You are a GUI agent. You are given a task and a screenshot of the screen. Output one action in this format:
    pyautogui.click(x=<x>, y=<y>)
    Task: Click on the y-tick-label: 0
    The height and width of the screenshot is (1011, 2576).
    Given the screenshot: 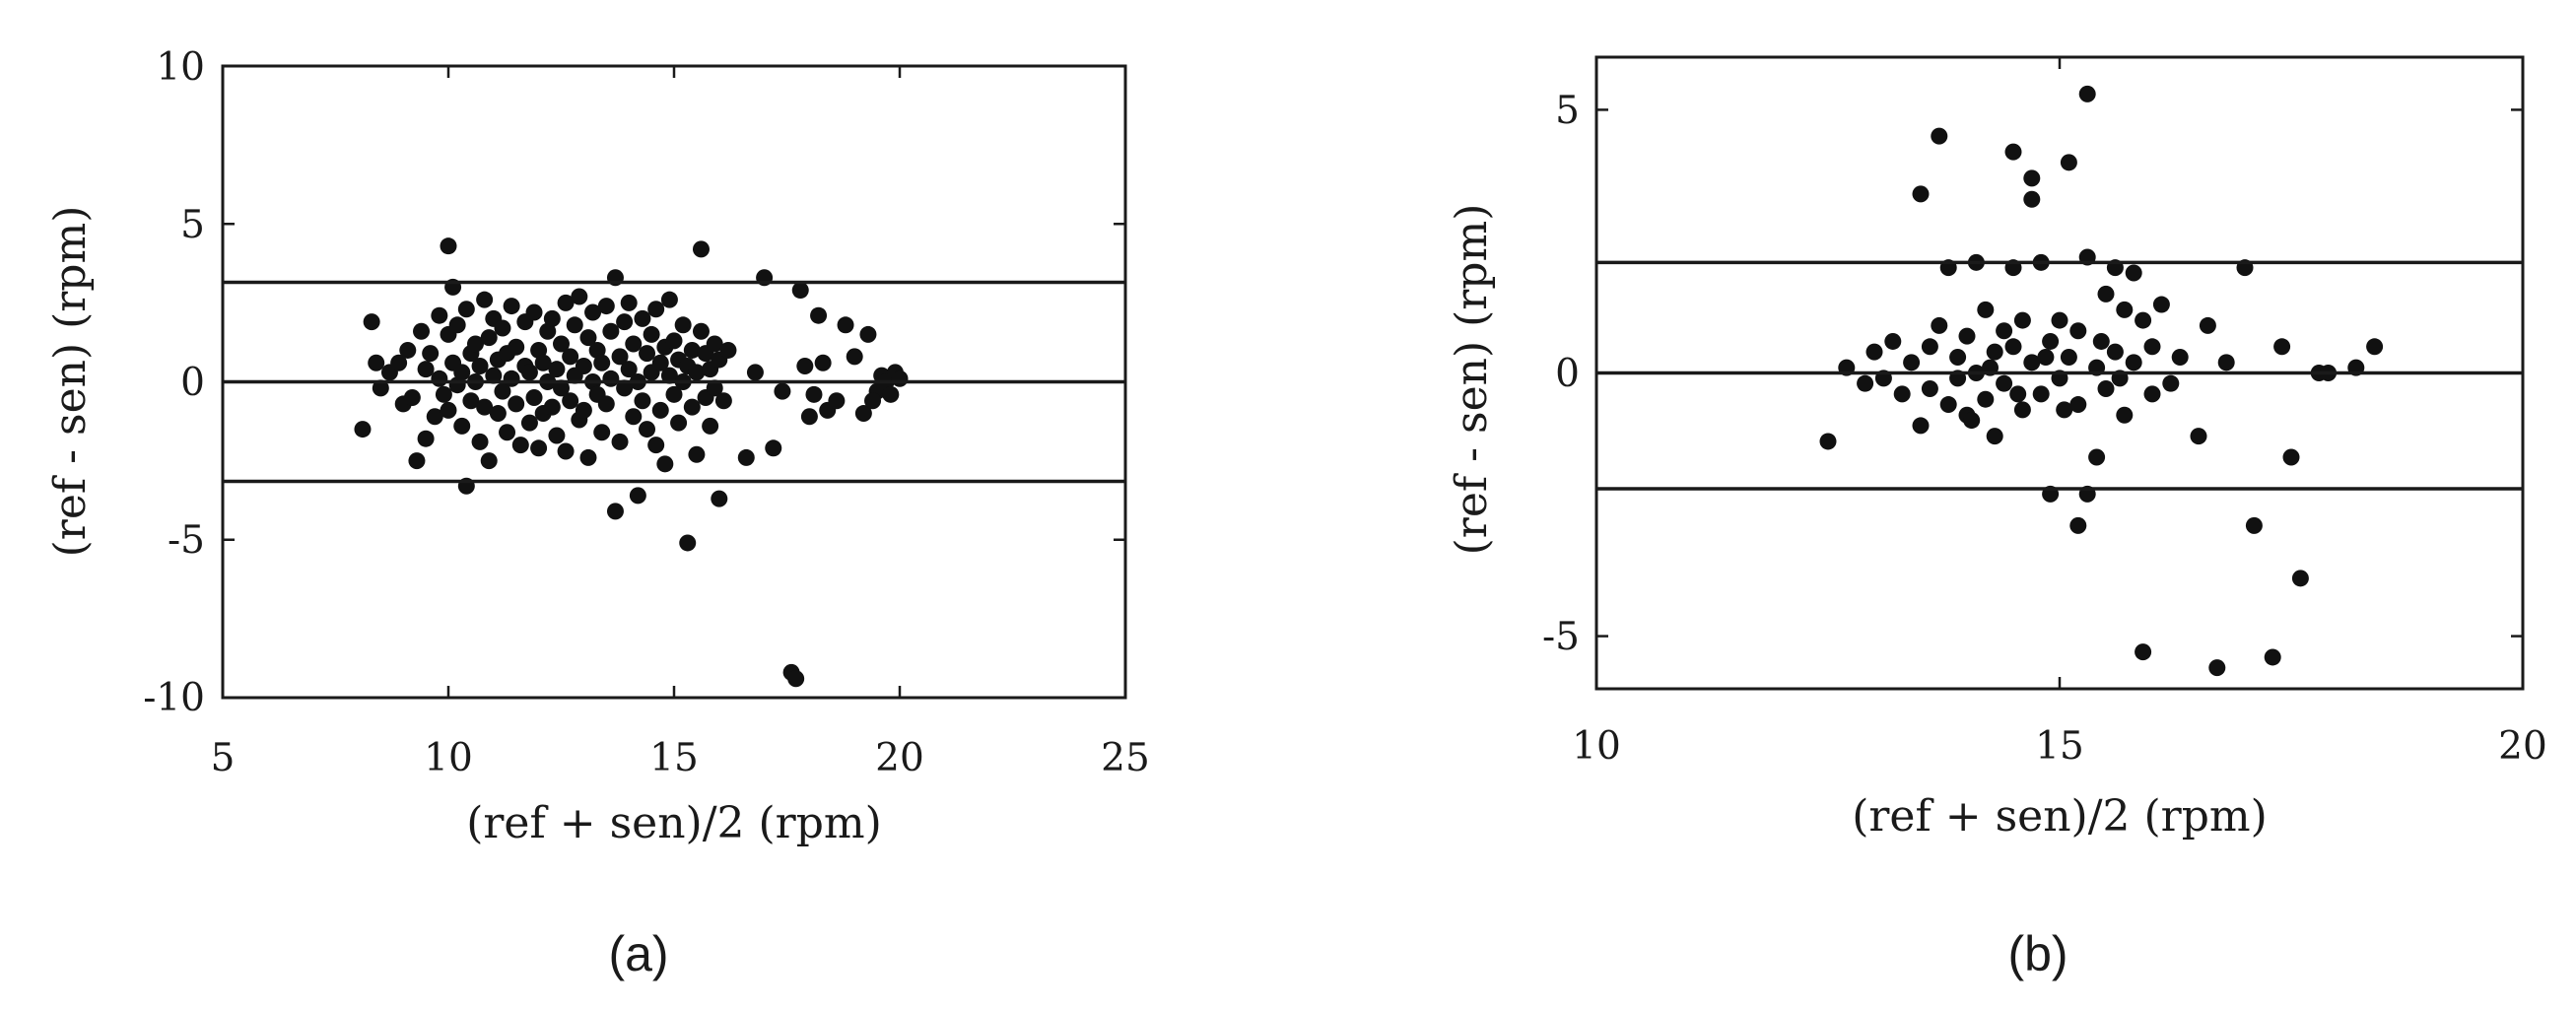 What is the action you would take?
    pyautogui.click(x=192, y=383)
    